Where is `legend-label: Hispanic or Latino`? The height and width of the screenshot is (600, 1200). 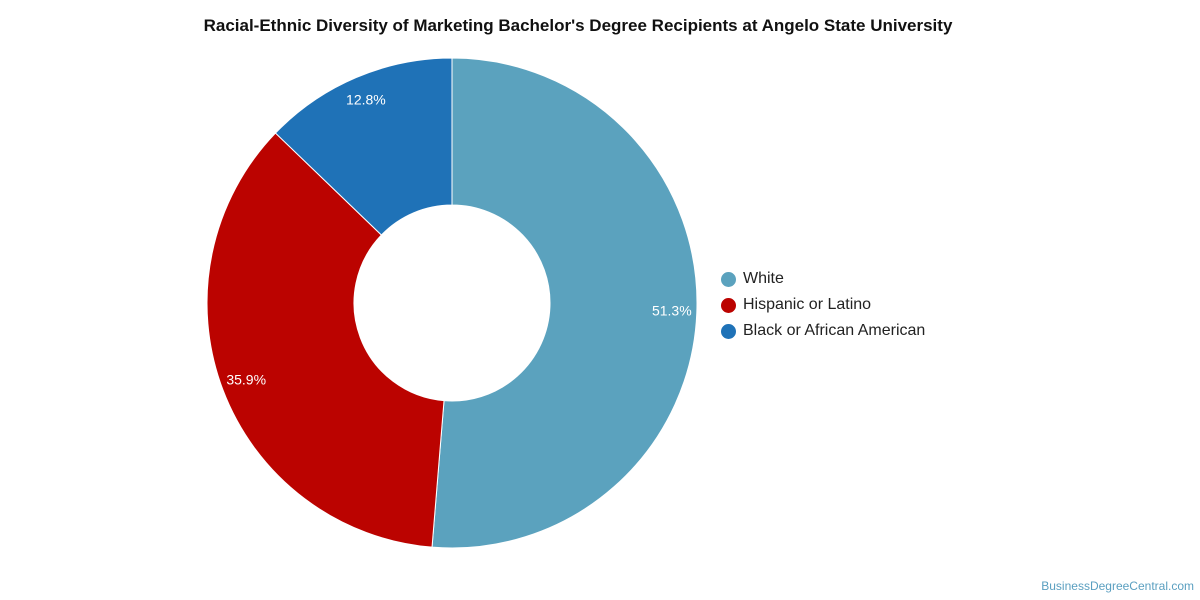 legend-label: Hispanic or Latino is located at coordinates (807, 304).